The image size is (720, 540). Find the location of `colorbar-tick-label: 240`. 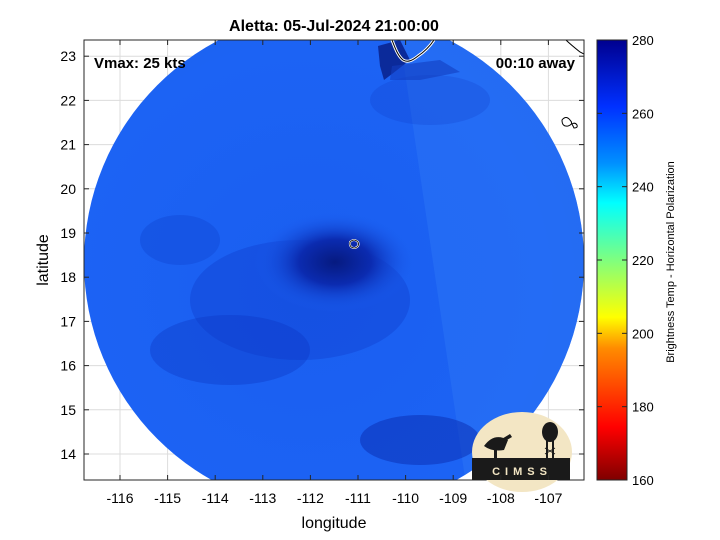

colorbar-tick-label: 240 is located at coordinates (643, 187).